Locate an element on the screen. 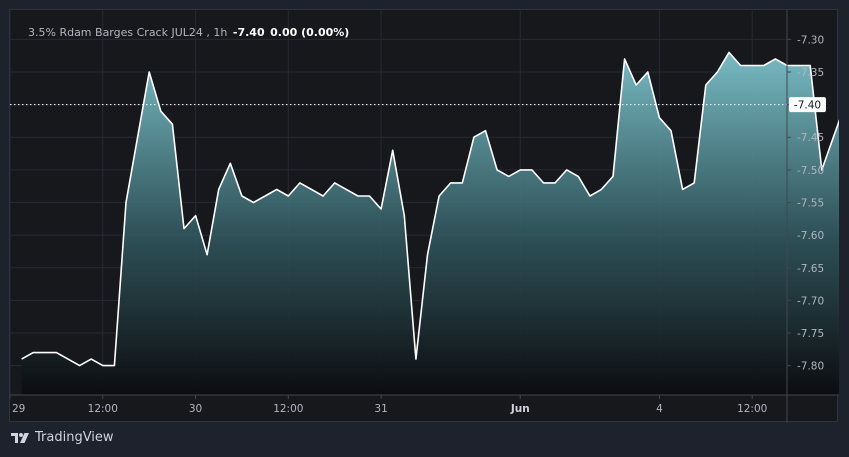  change-value: 0.00 (0.00%) is located at coordinates (310, 32).